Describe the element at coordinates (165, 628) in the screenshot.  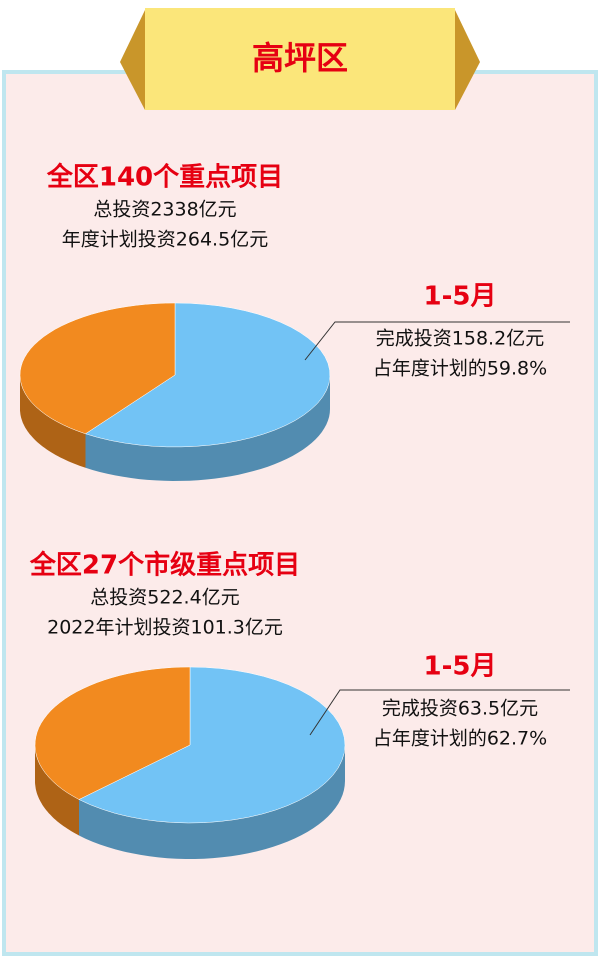
I see `subtitle: 2022年计划投资101.3亿元` at that location.